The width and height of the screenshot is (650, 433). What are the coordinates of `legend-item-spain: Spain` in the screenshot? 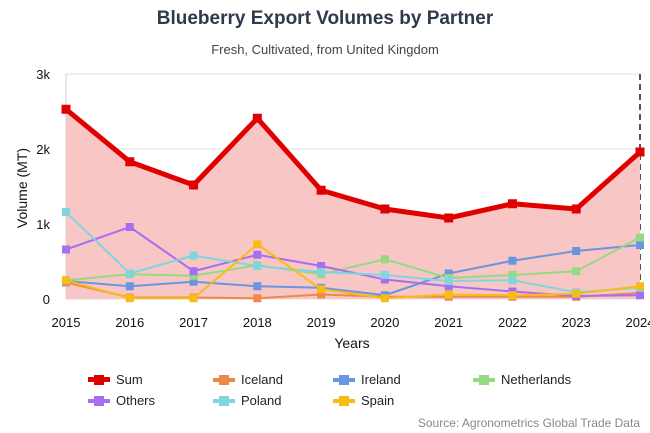 It's located at (363, 400).